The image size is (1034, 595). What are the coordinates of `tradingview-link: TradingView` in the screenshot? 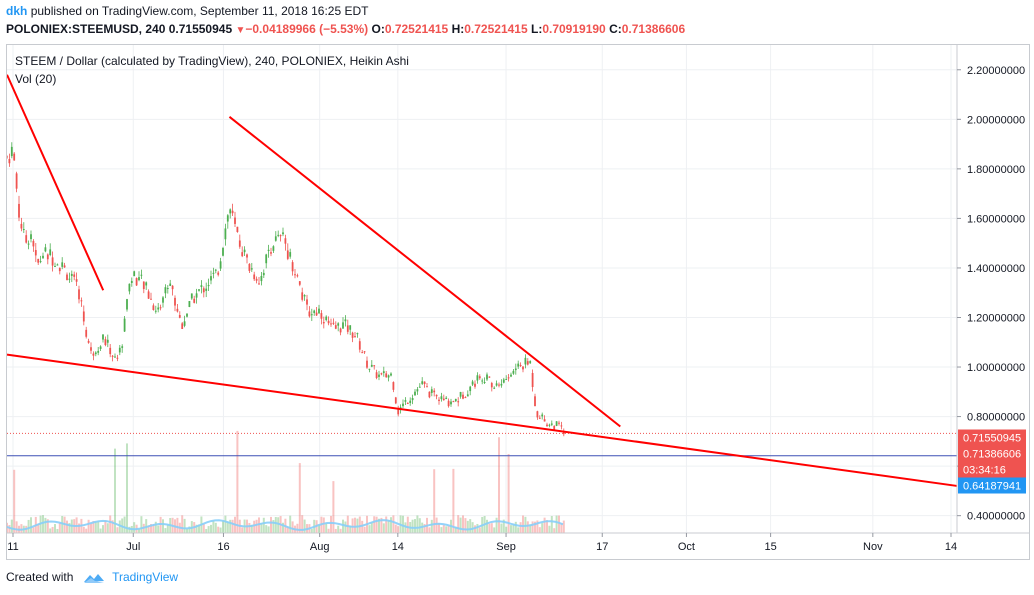 It's located at (145, 577).